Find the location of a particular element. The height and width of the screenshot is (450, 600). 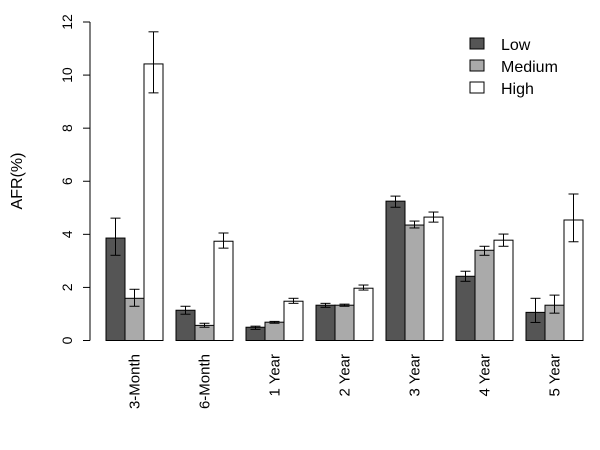

legend-label-medium: Medium is located at coordinates (529, 67).